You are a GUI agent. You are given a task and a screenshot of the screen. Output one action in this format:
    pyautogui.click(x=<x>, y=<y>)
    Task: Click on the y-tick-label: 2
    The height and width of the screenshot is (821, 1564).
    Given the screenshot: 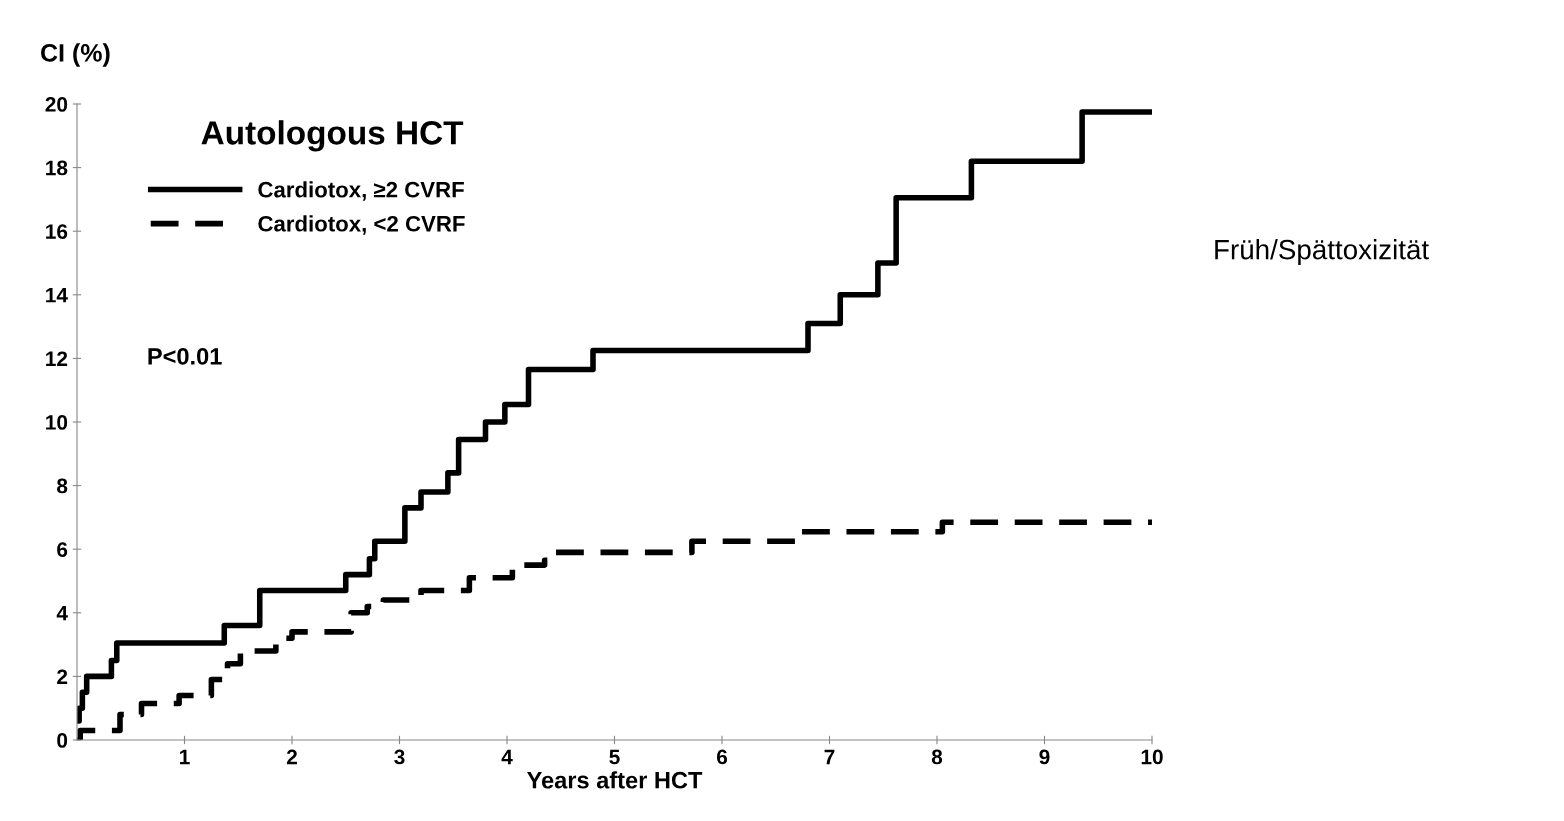 What is the action you would take?
    pyautogui.click(x=62, y=676)
    